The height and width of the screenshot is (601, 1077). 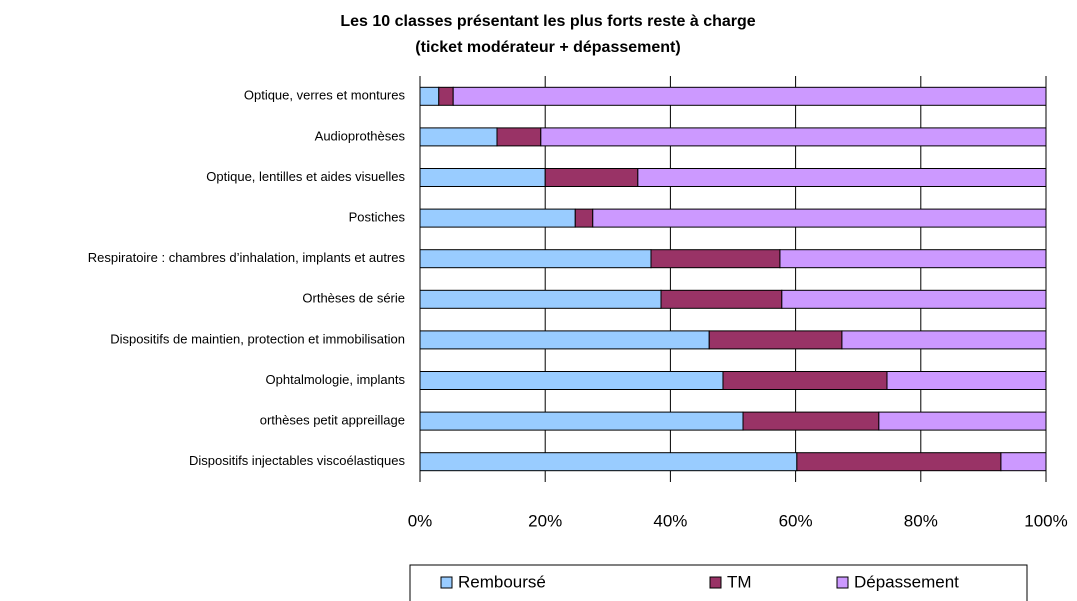 I want to click on x-tick-label: 60%, so click(x=796, y=520).